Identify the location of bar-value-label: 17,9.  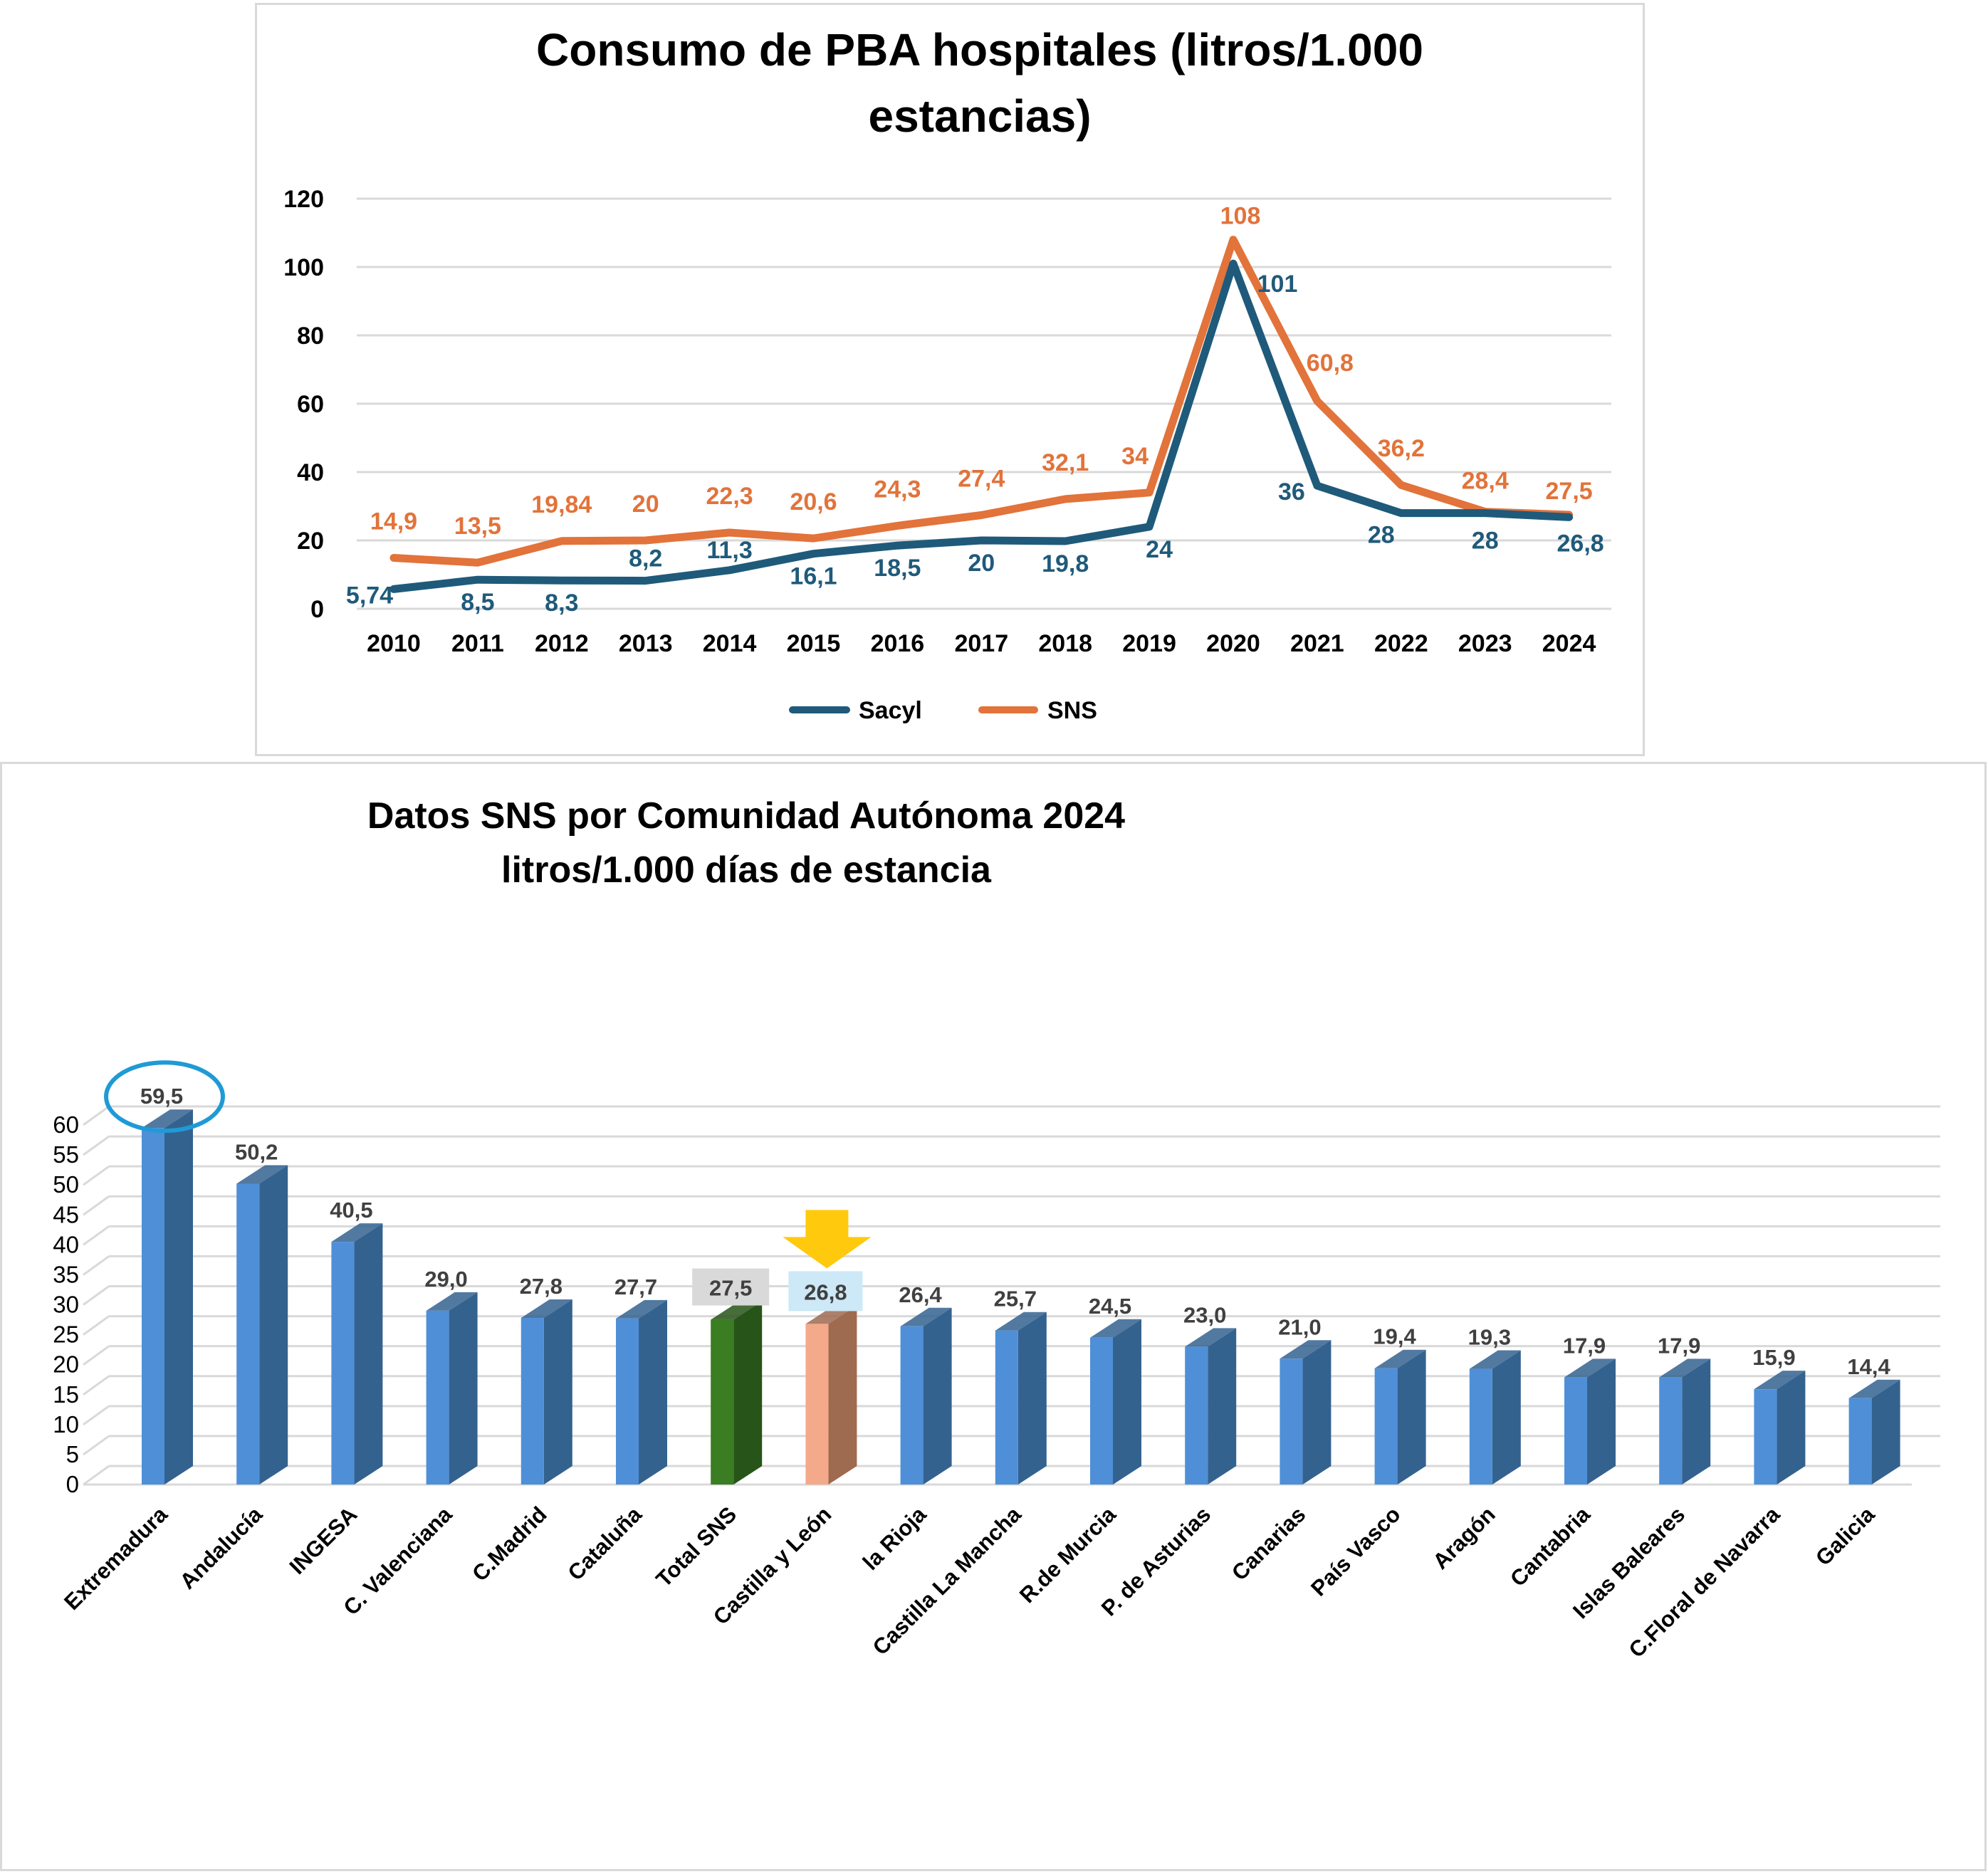
(1679, 1345).